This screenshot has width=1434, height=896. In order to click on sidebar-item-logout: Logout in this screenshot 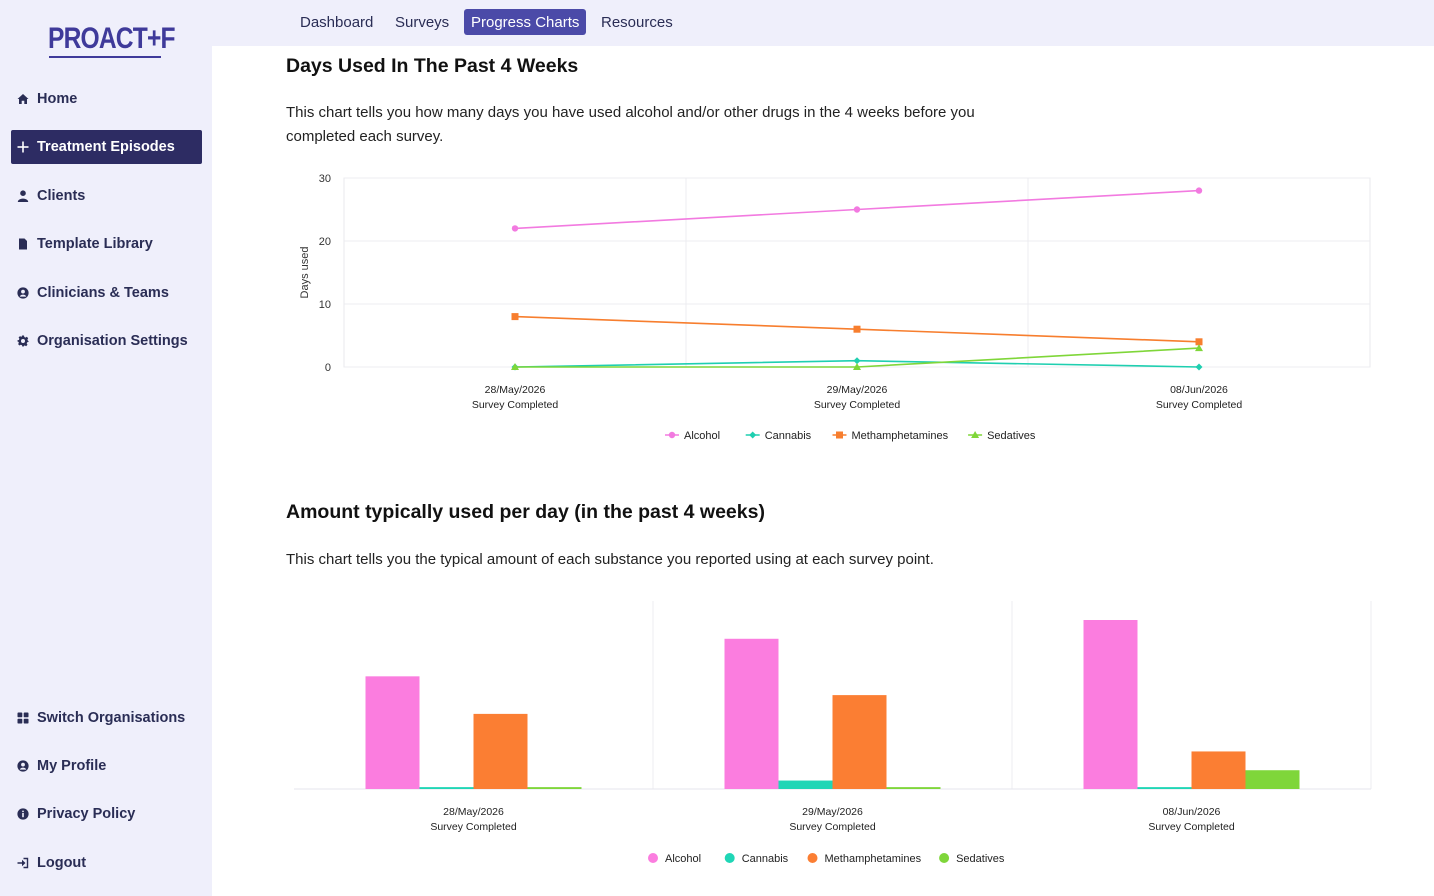, I will do `click(106, 863)`.